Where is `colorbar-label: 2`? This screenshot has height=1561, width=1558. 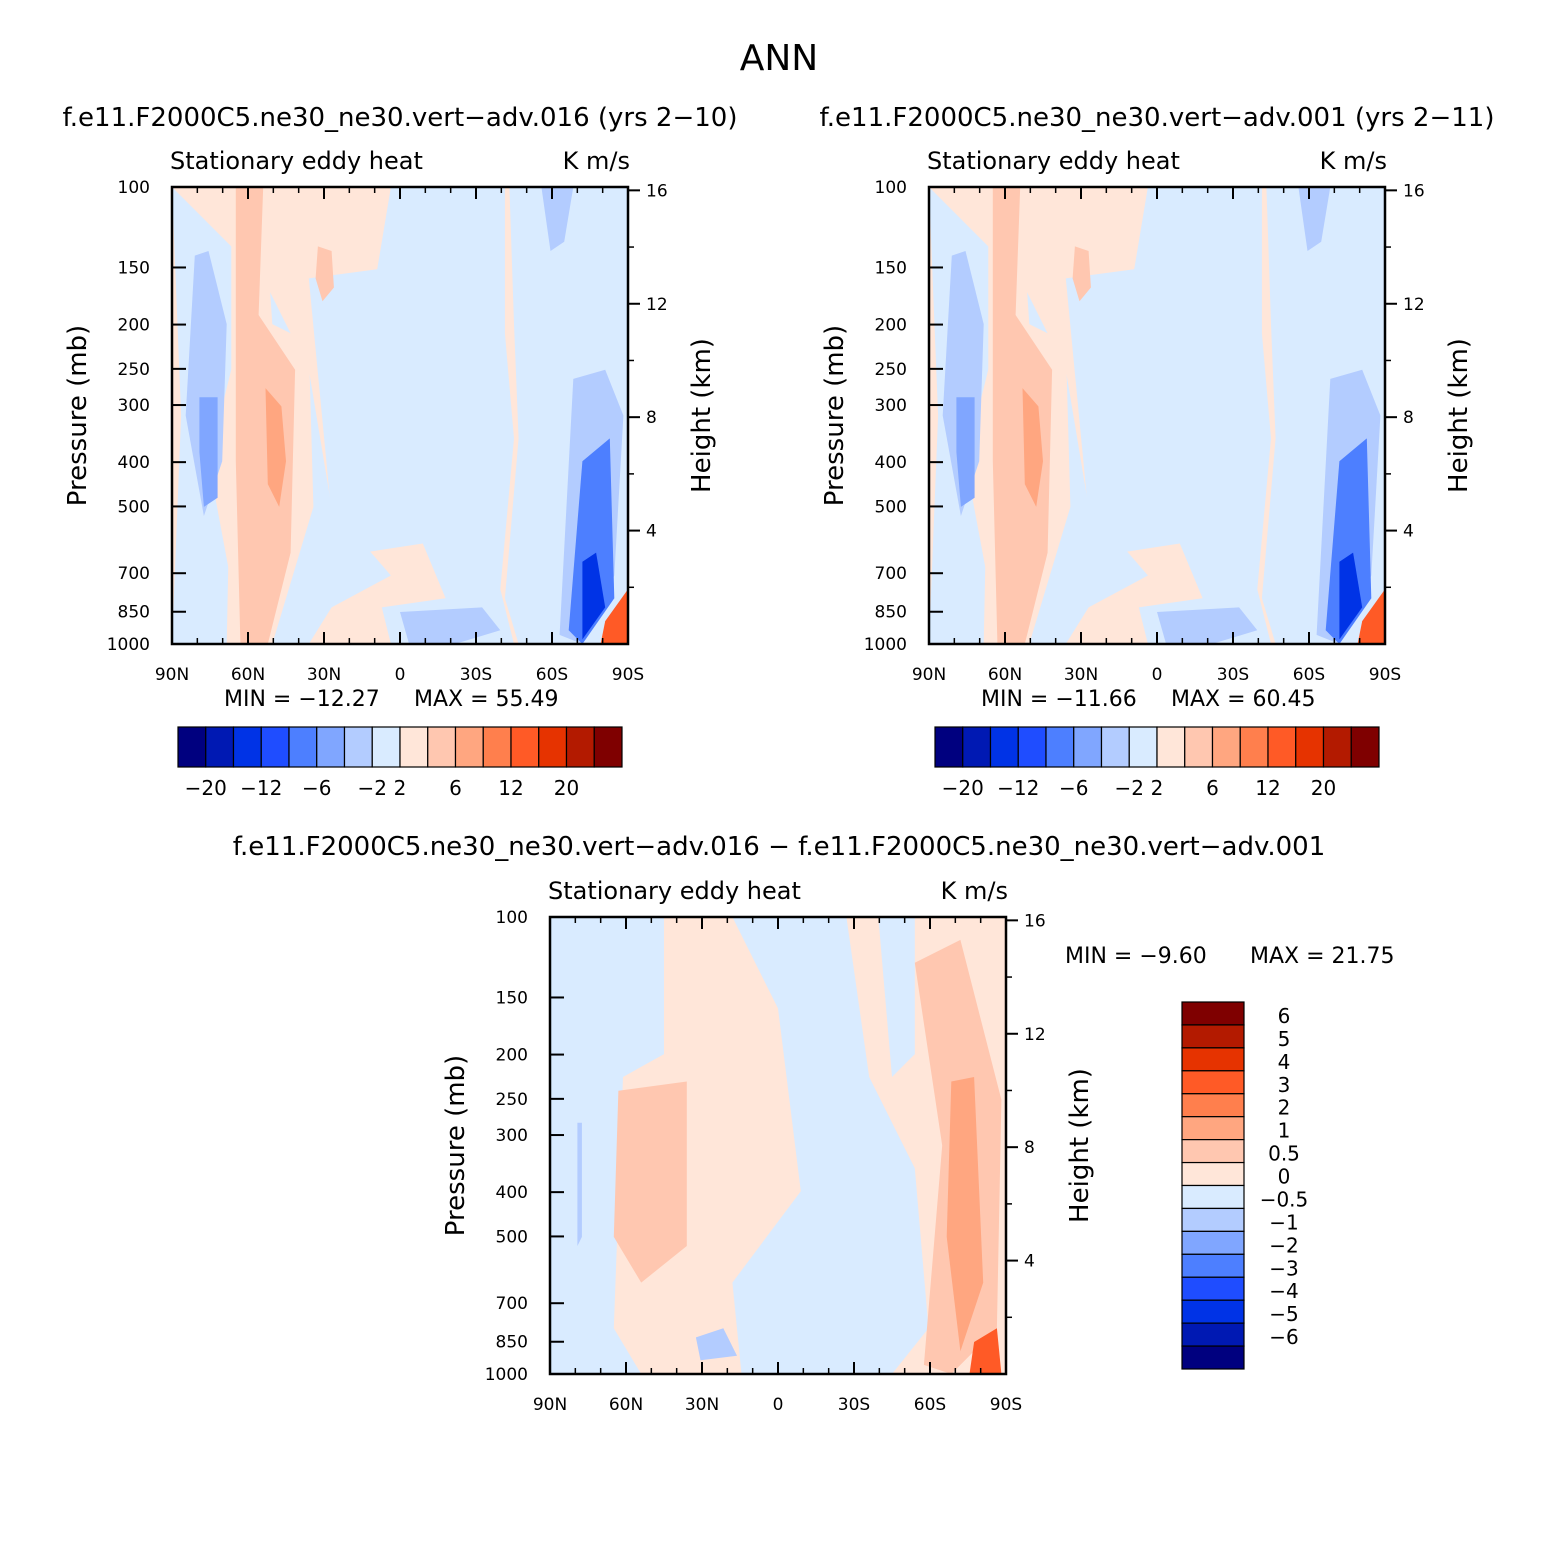
colorbar-label: 2 is located at coordinates (1157, 788).